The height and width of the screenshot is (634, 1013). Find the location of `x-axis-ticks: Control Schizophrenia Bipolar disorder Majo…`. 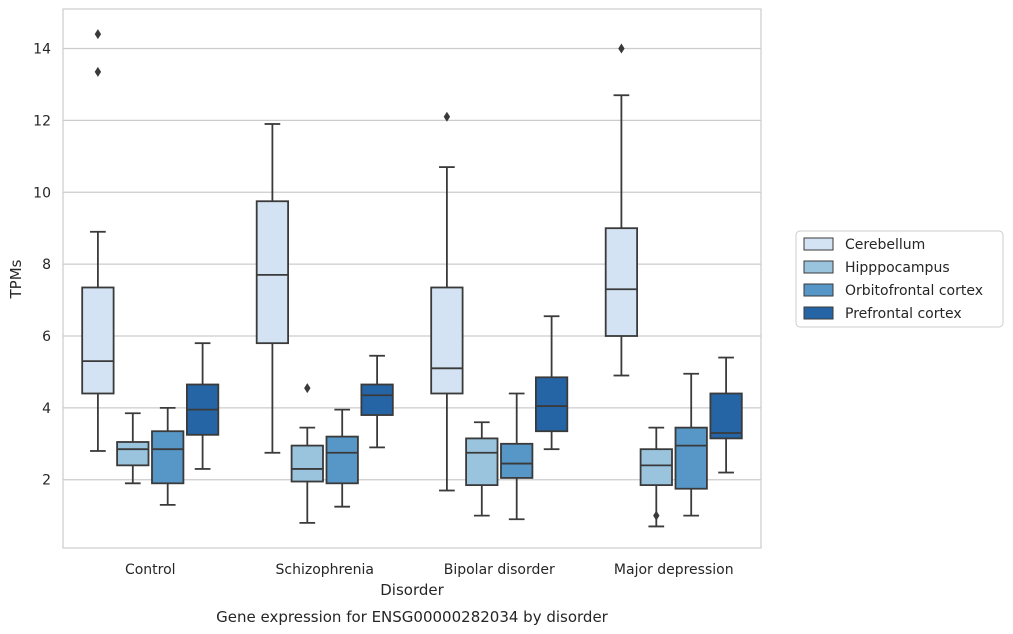

x-axis-ticks: Control Schizophrenia Bipolar disorder Majo… is located at coordinates (429, 570).